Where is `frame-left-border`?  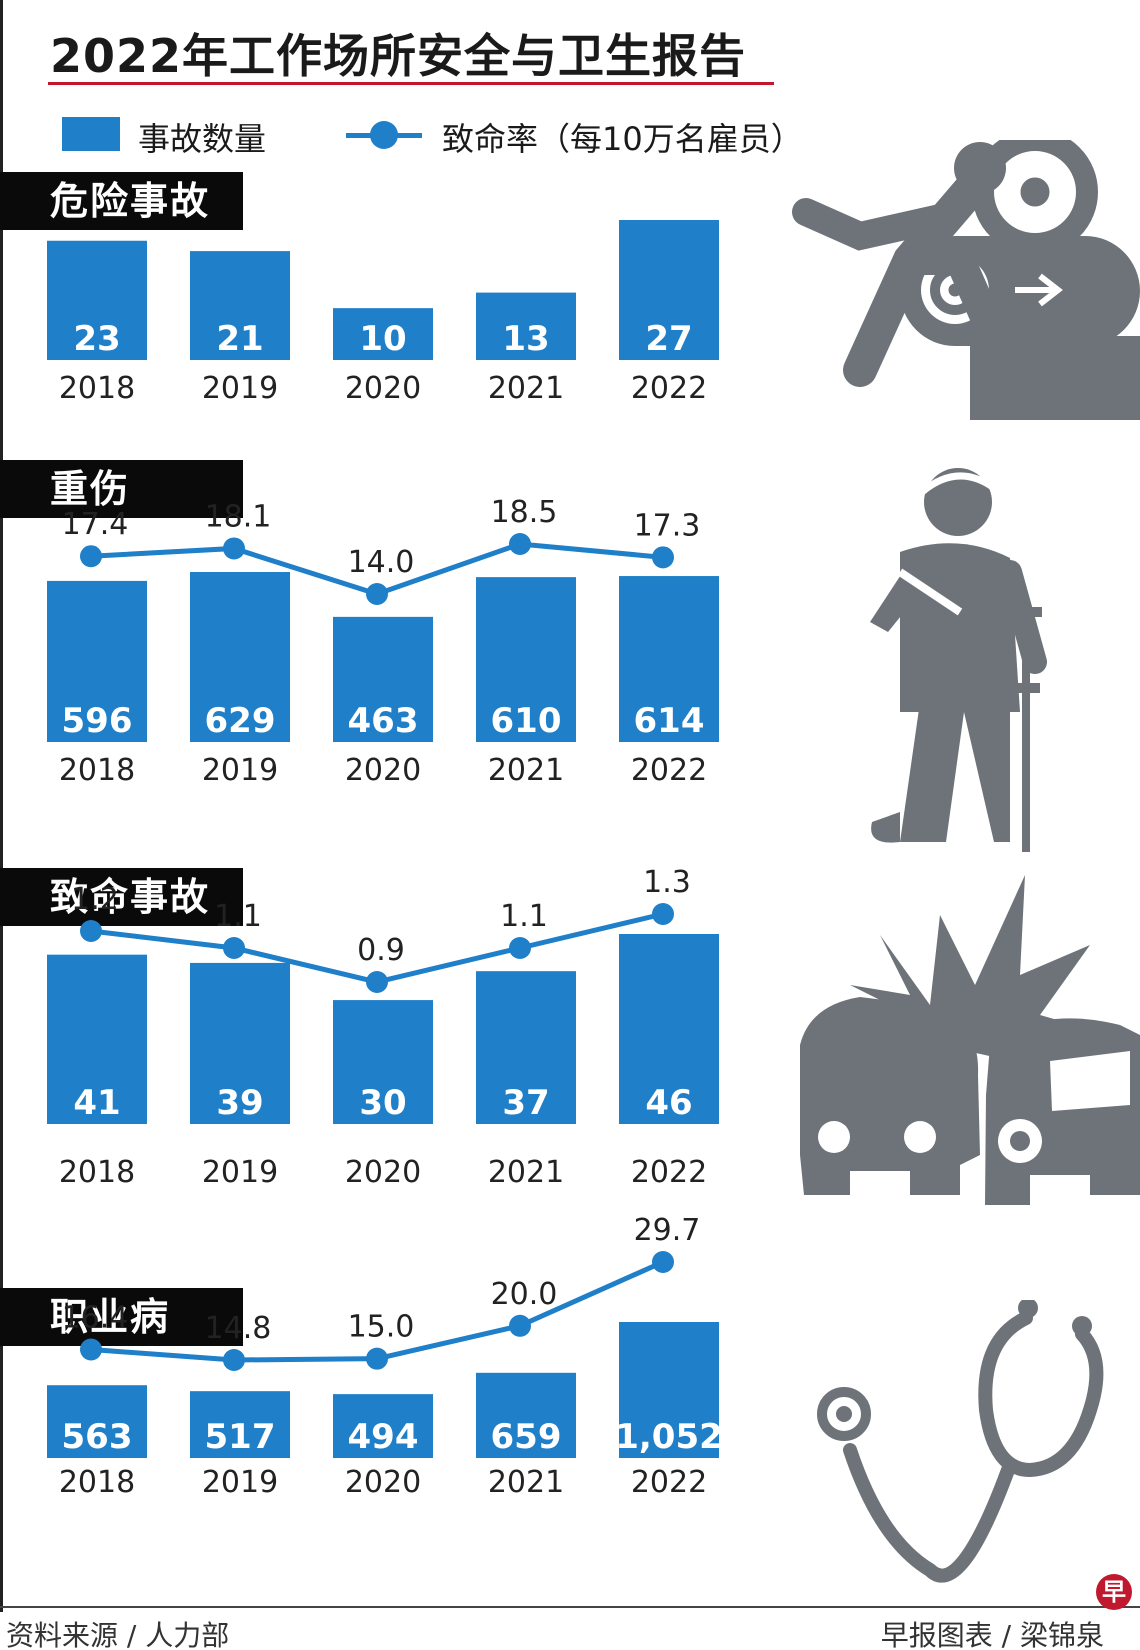 frame-left-border is located at coordinates (1, 806).